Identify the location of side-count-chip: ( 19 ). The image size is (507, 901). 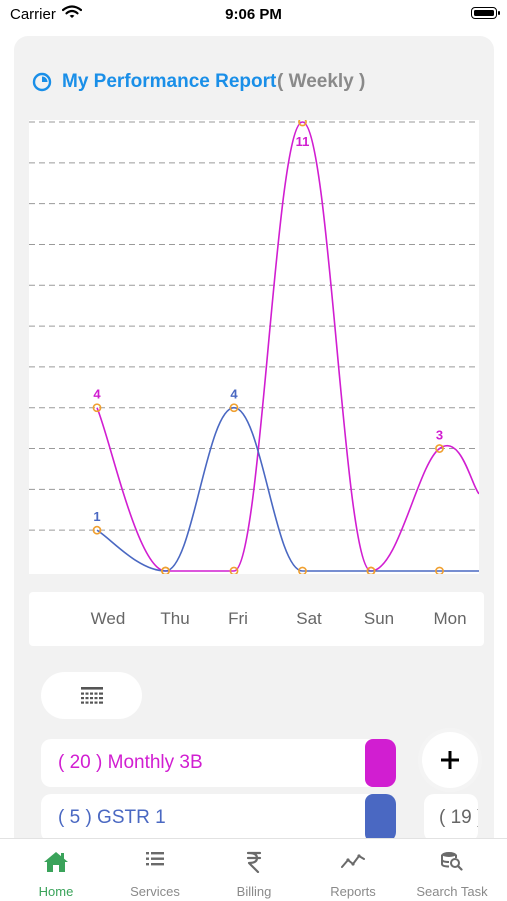
(451, 818).